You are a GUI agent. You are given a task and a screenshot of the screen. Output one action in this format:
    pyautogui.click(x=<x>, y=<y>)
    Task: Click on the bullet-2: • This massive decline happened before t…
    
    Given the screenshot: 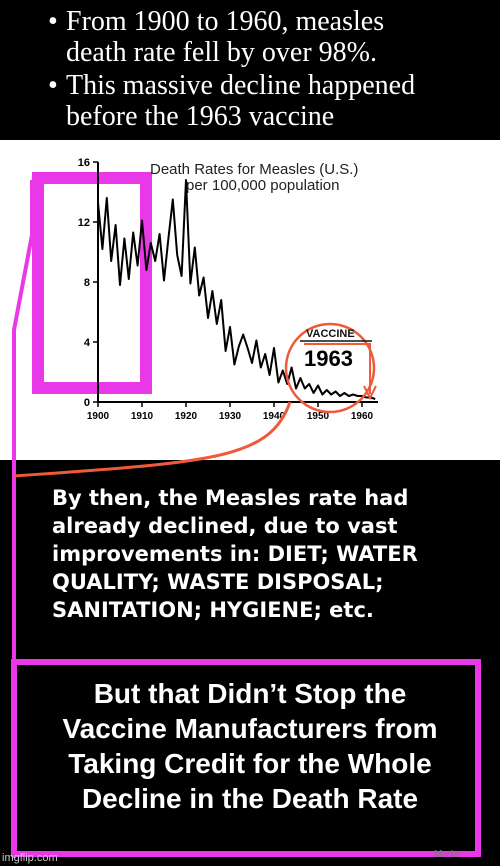 What is the action you would take?
    pyautogui.click(x=268, y=101)
    